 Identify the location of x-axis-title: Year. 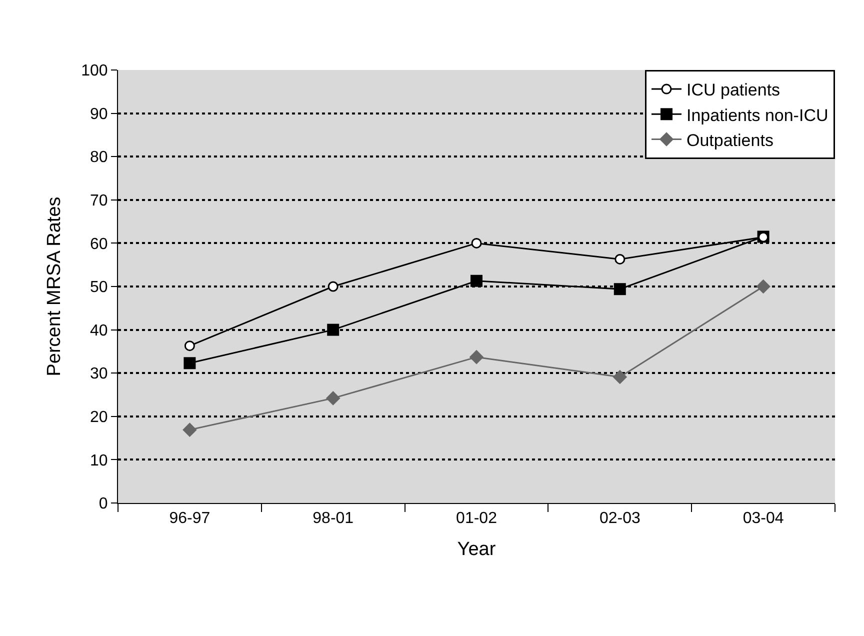
(476, 549).